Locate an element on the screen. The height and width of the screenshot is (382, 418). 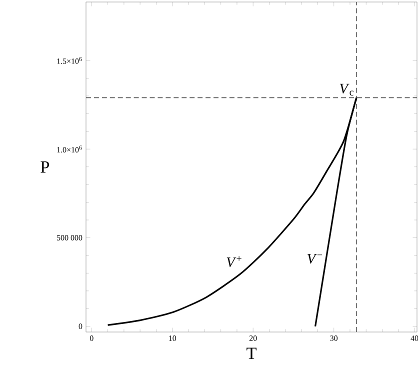
y-axis-title: P is located at coordinates (45, 167).